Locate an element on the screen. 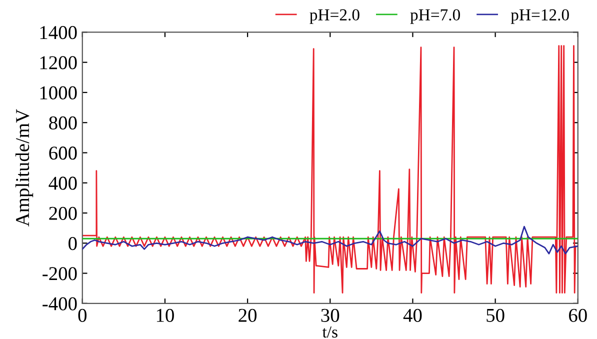 Image resolution: width=597 pixels, height=339 pixels. legend-label: pH=7.0 is located at coordinates (435, 16).